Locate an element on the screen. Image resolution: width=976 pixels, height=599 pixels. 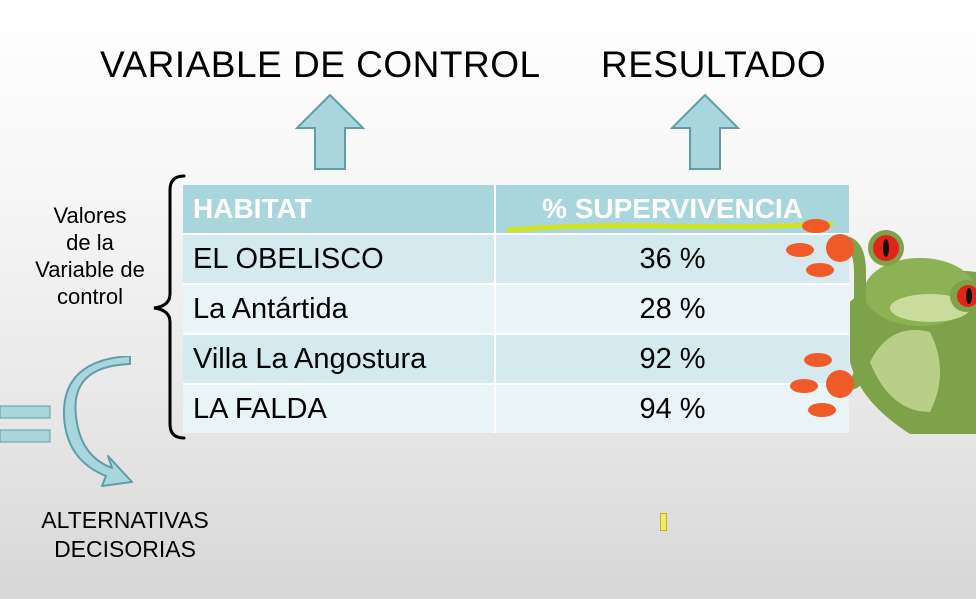
survival-cell: 28 % is located at coordinates (672, 308).